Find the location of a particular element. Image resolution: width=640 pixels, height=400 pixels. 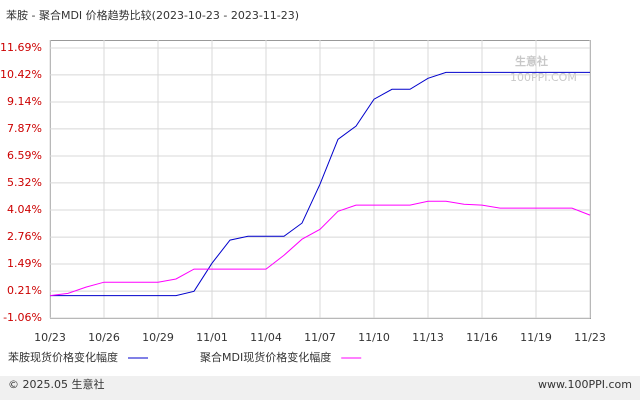

y-tick-label: 5.32% is located at coordinates (24, 182).